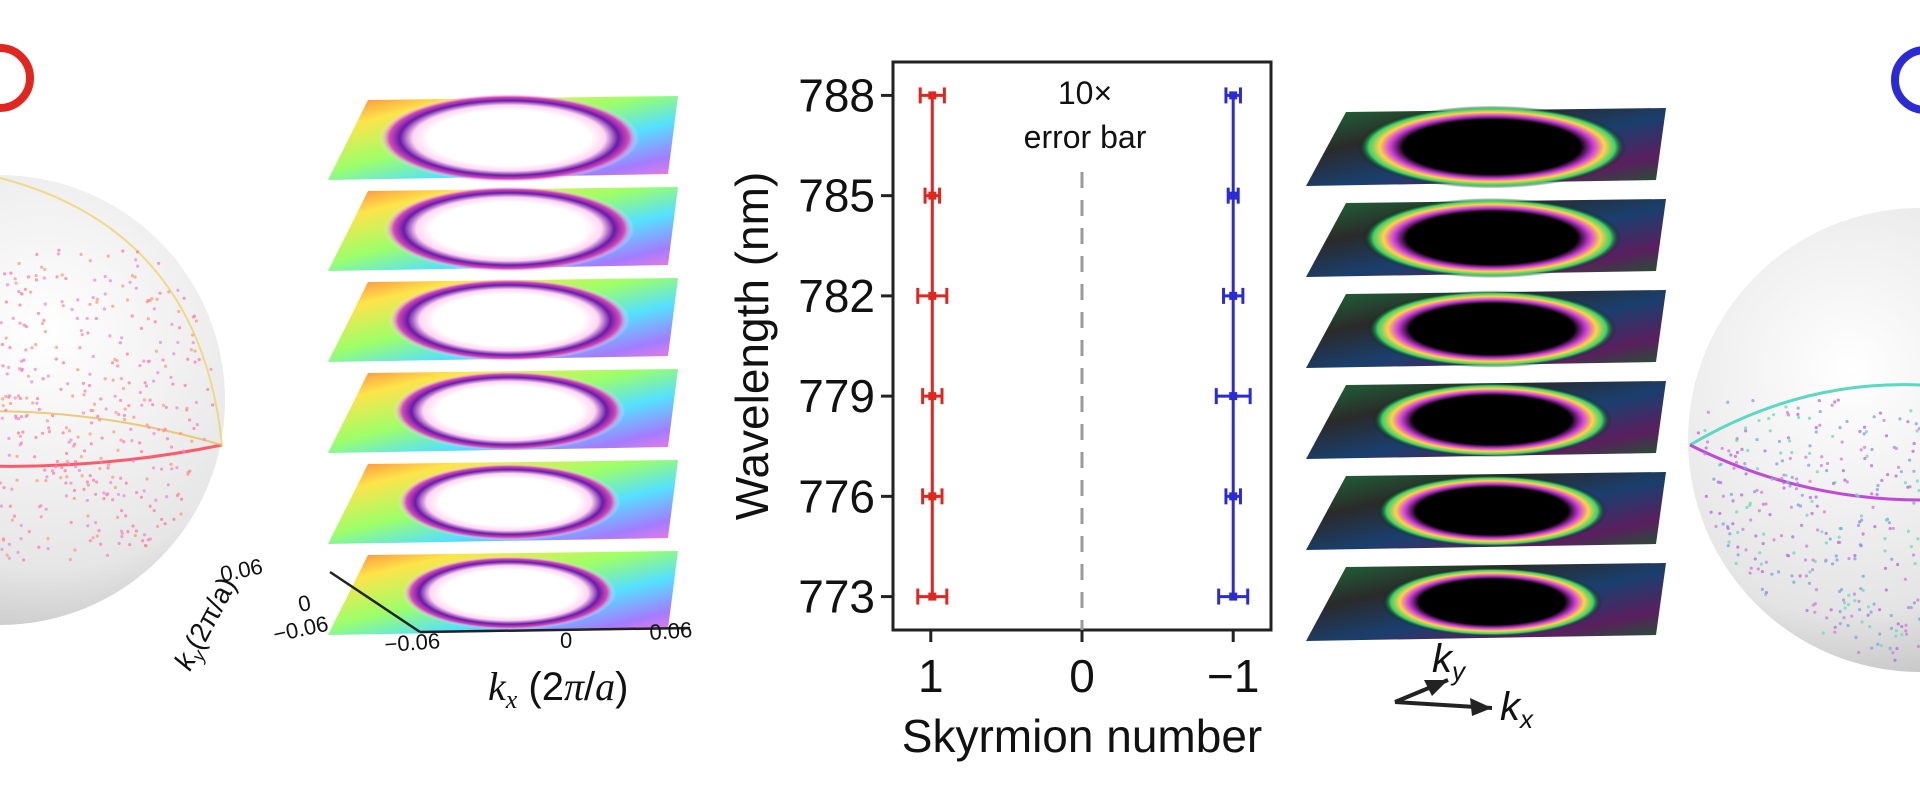 The width and height of the screenshot is (1920, 808). What do you see at coordinates (1085, 93) in the screenshot?
I see `annotation-line-1: 10×` at bounding box center [1085, 93].